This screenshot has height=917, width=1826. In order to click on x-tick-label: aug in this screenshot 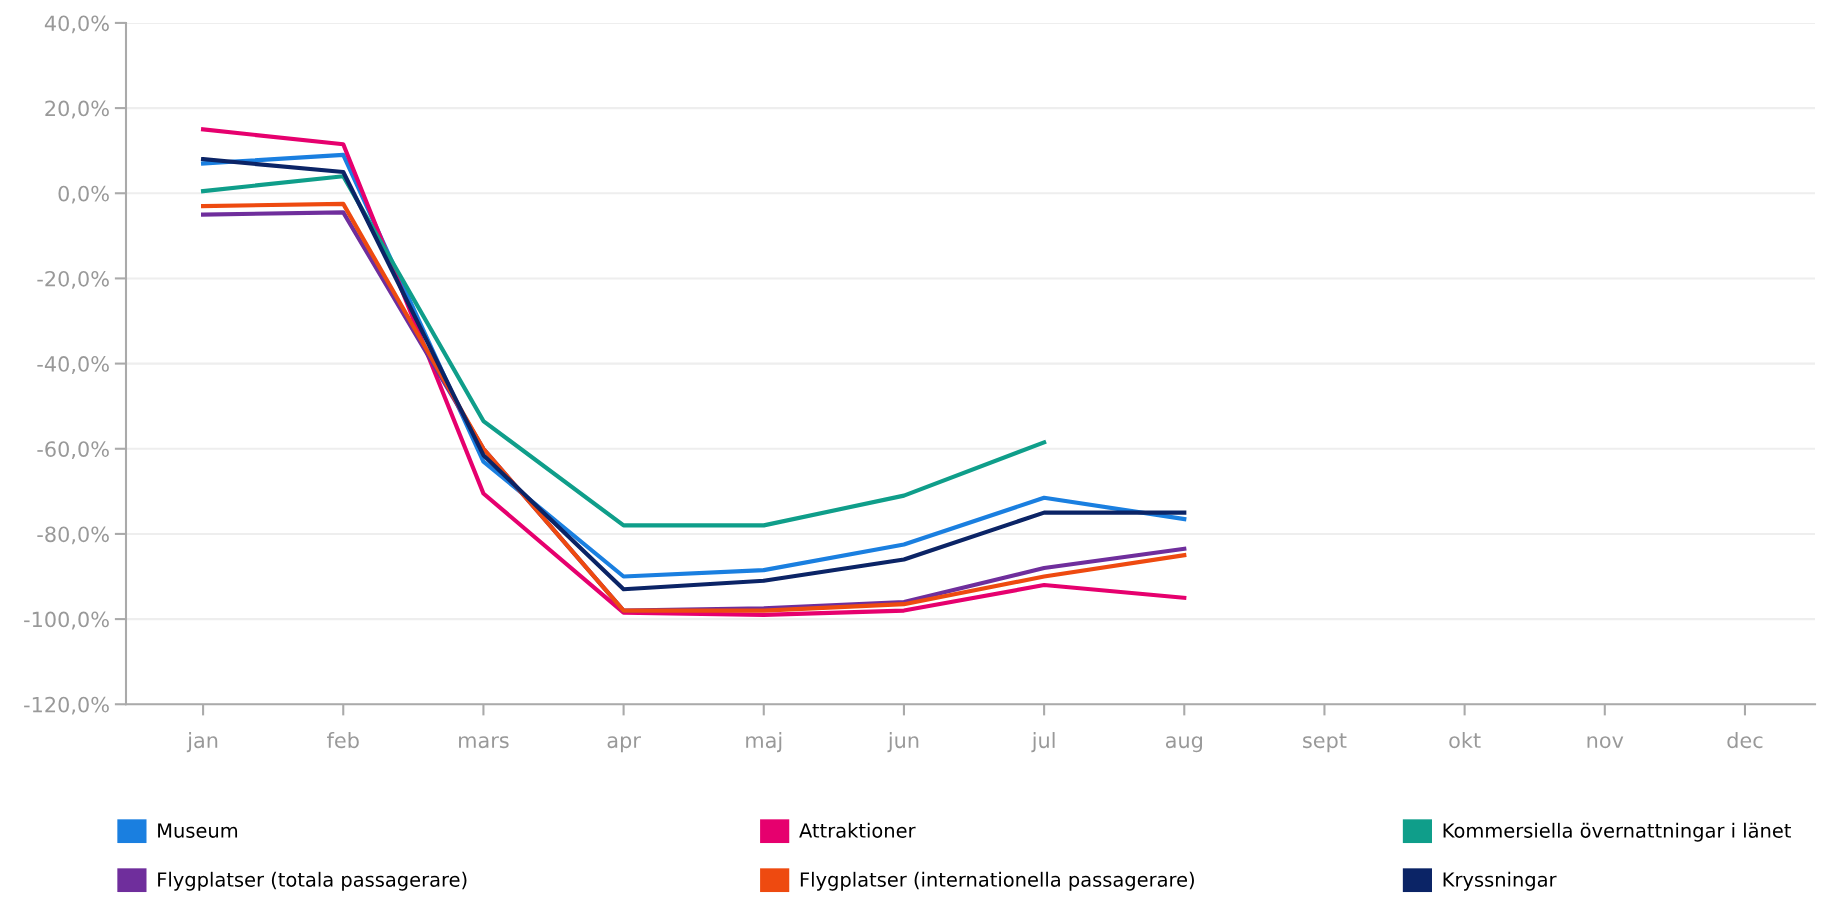, I will do `click(1183, 744)`.